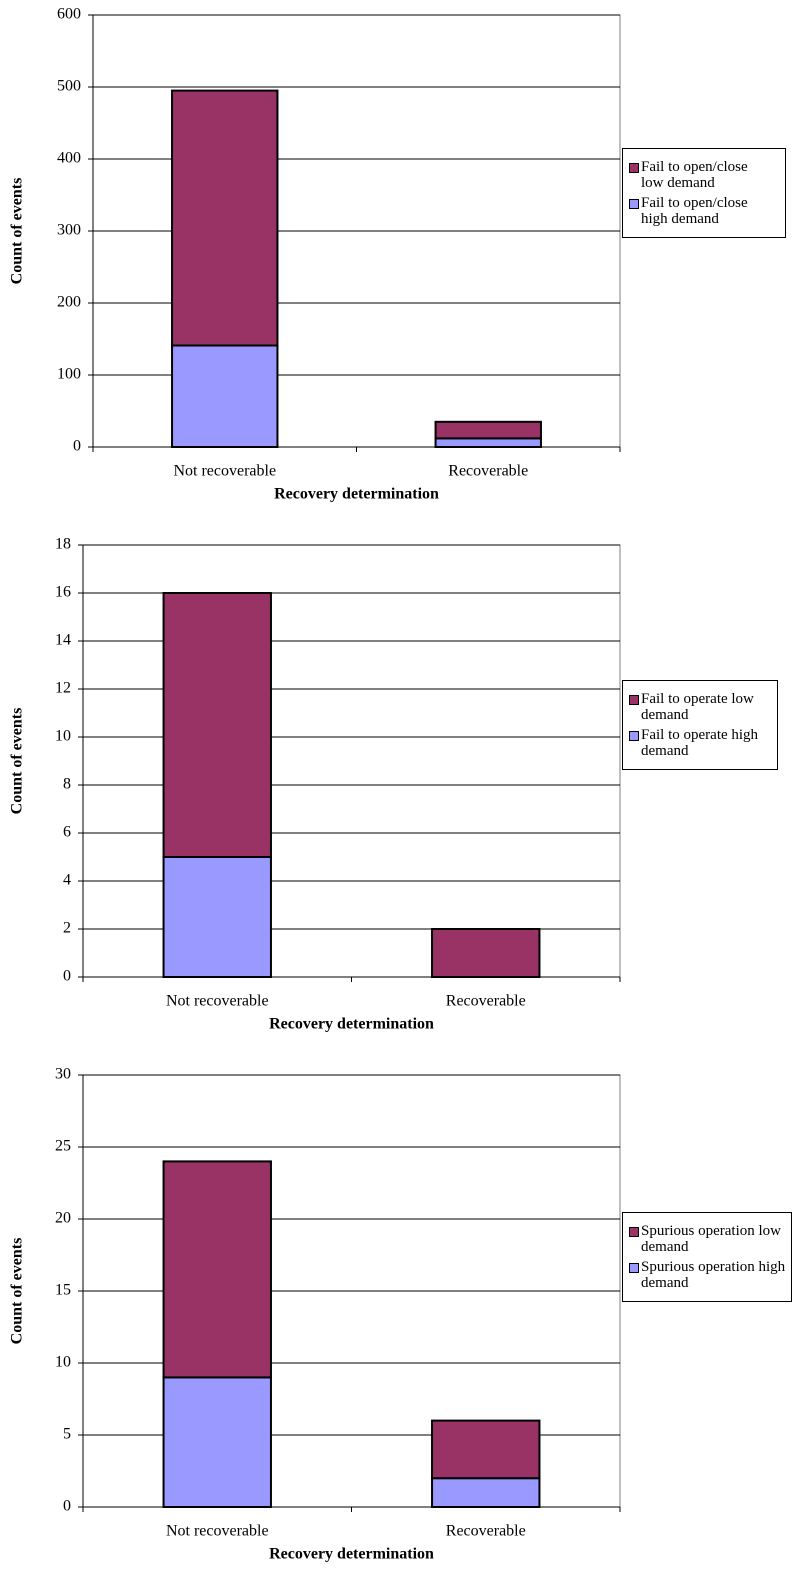 The height and width of the screenshot is (1590, 796). I want to click on legend-item: Fail to operate high demand, so click(701, 743).